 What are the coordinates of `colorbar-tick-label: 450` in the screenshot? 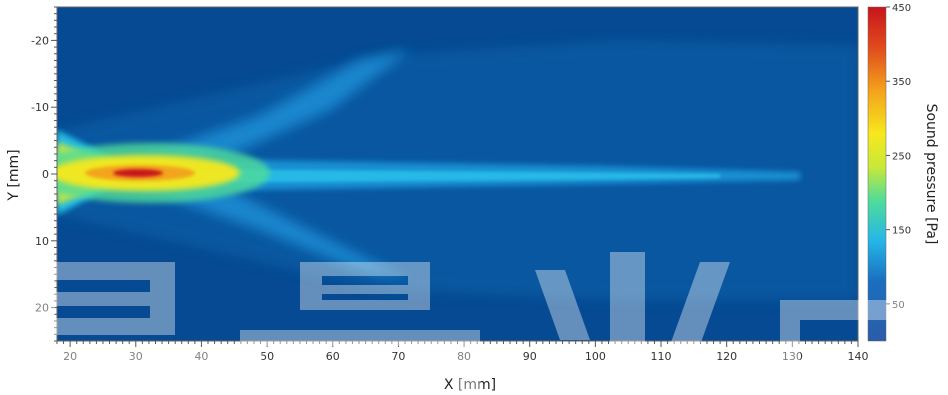 It's located at (901, 8).